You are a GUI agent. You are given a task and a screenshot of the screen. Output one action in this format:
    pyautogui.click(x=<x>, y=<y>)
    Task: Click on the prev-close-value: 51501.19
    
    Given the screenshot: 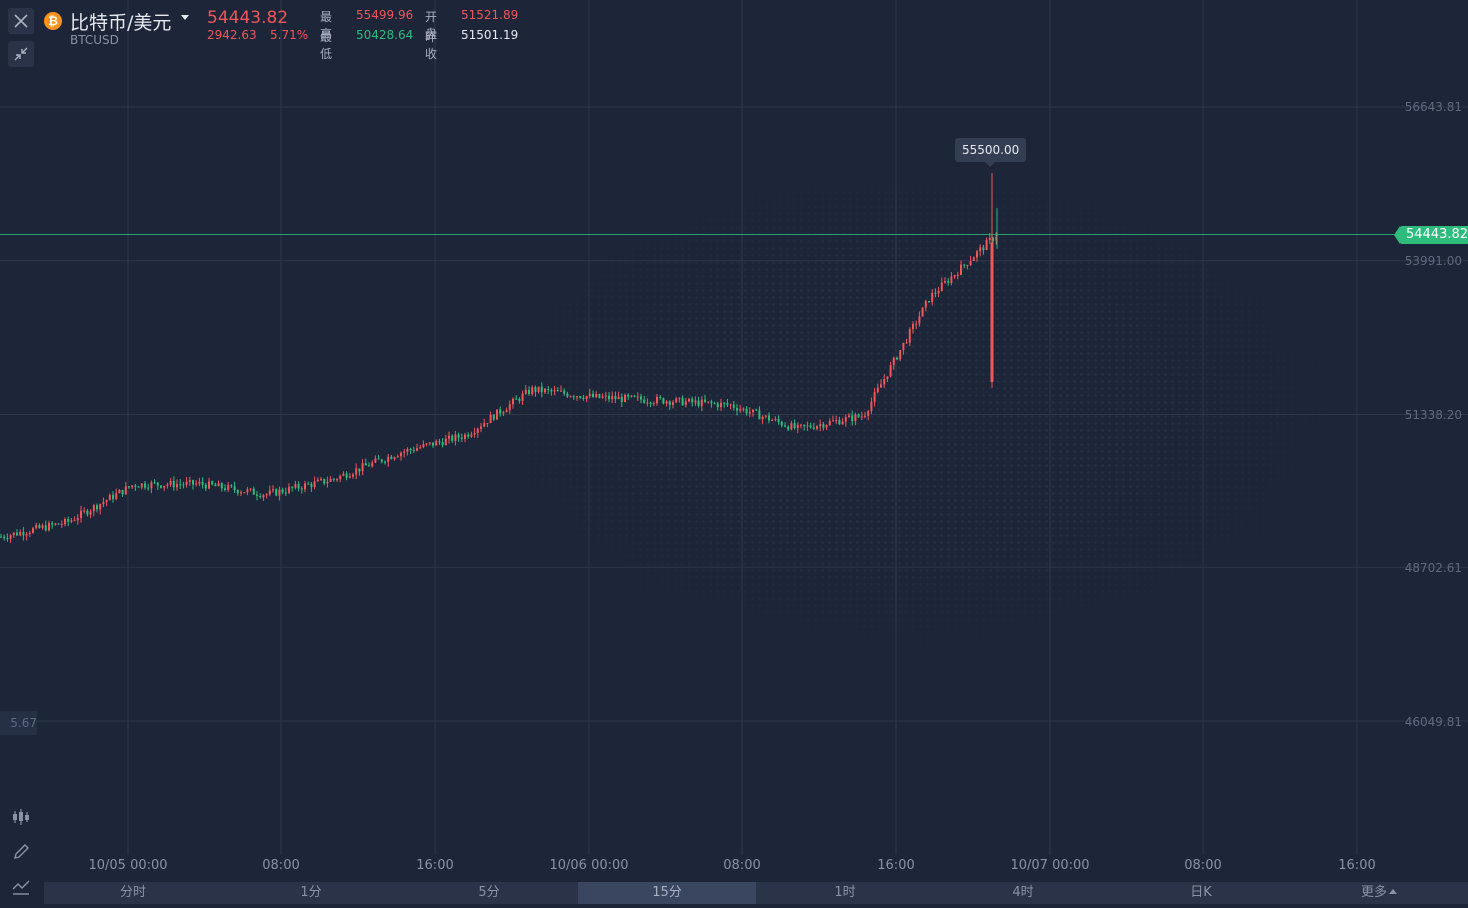 What is the action you would take?
    pyautogui.click(x=490, y=35)
    